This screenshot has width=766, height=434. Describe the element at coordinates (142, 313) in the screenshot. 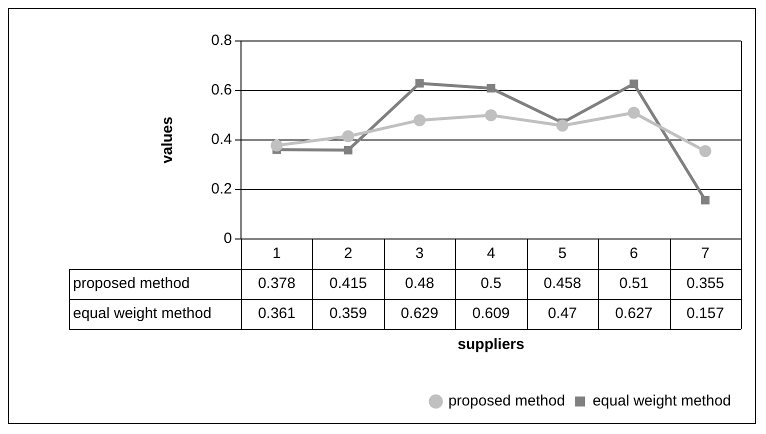

I see `text: equal weight method` at that location.